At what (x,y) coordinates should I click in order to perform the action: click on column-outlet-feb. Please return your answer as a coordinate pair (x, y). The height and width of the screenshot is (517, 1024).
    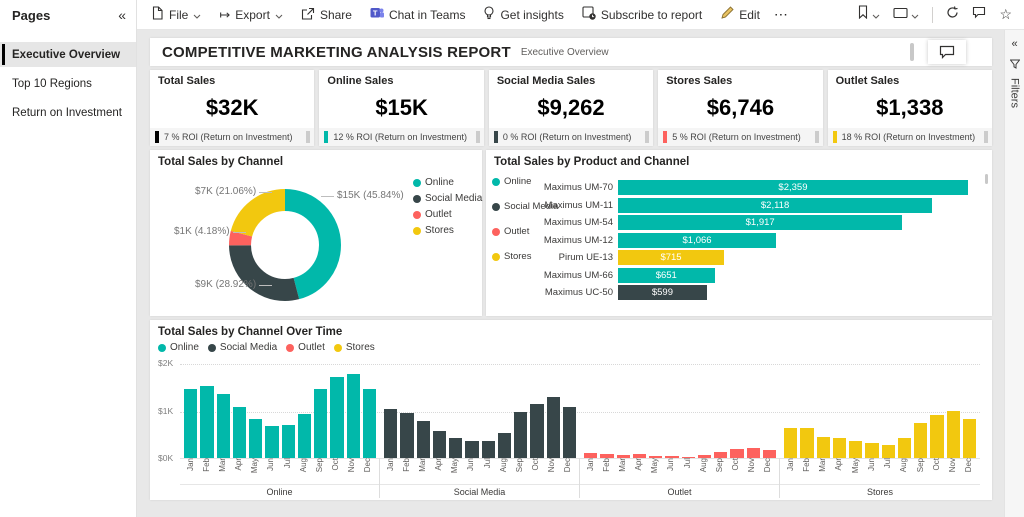
    Looking at the image, I should click on (607, 456).